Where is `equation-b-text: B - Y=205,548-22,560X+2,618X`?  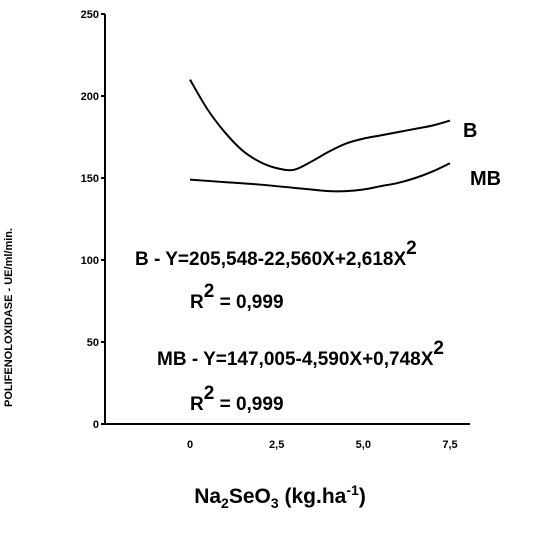 equation-b-text: B - Y=205,548-22,560X+2,618X is located at coordinates (271, 259).